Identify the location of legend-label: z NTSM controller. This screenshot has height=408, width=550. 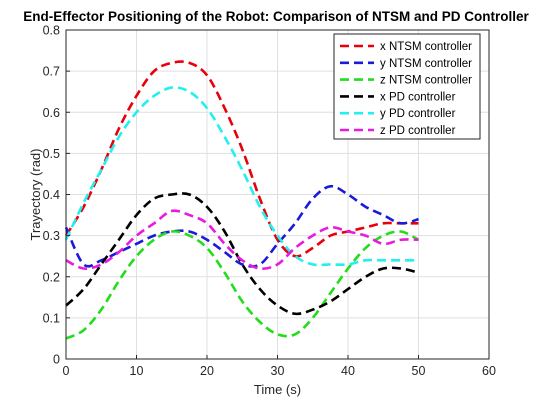
(426, 81).